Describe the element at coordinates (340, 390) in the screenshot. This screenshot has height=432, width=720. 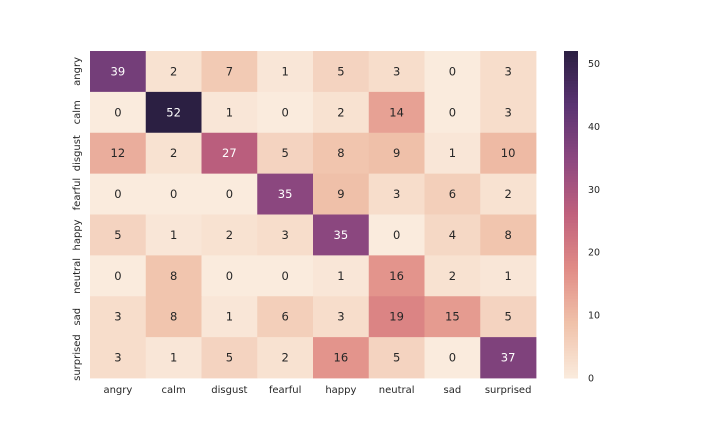
I see `x-tick-label: happy` at that location.